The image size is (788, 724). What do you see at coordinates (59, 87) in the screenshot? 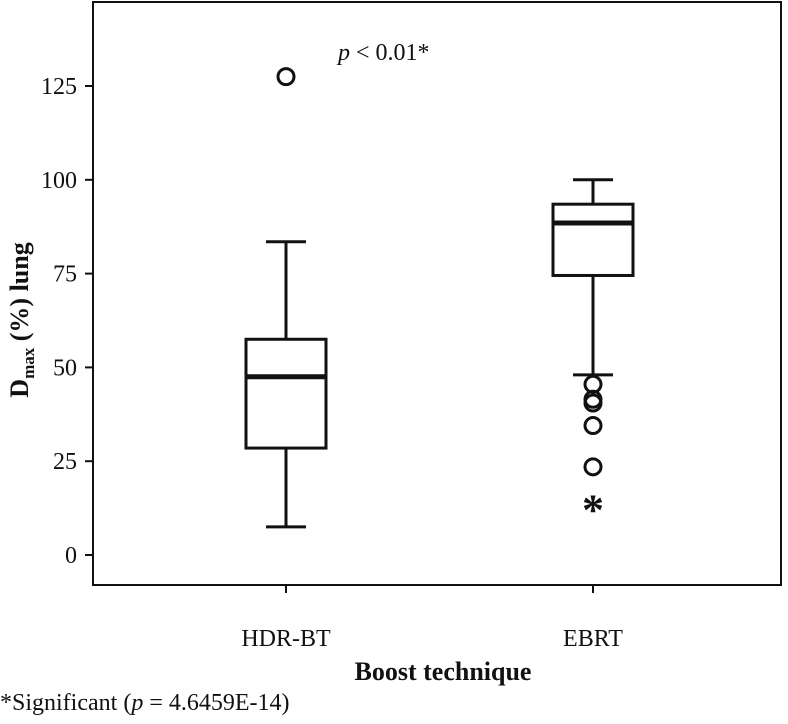
I see `y-tick-label: 125` at bounding box center [59, 87].